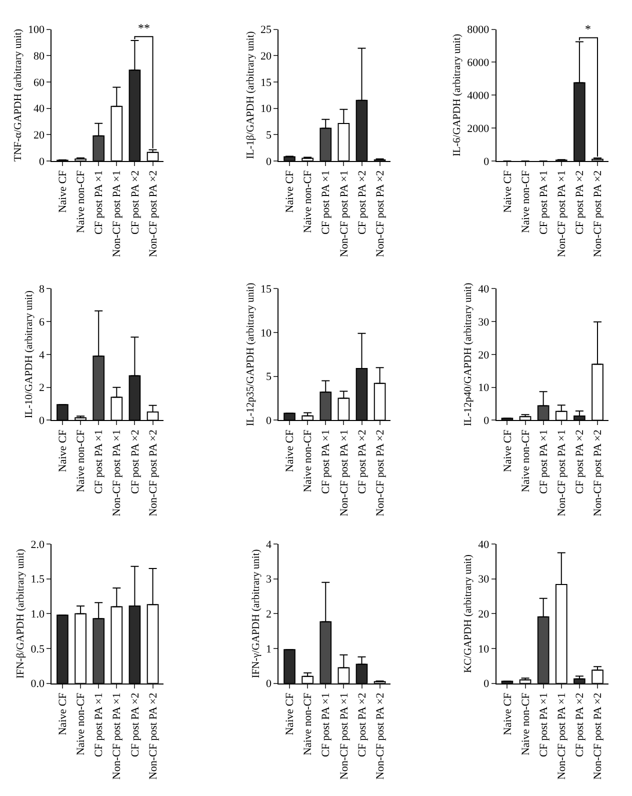 This screenshot has height=796, width=632. What do you see at coordinates (256, 613) in the screenshot?
I see `y-axis-title: IFN-γ/GAPDH (arbitrary unit)` at bounding box center [256, 613].